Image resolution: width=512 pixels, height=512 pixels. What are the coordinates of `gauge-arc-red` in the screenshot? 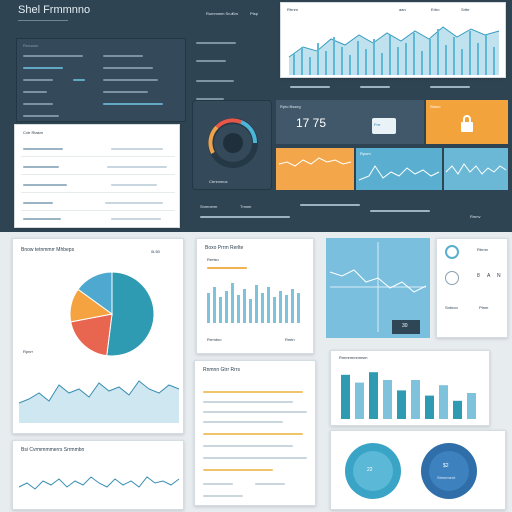 It's located at (228, 123).